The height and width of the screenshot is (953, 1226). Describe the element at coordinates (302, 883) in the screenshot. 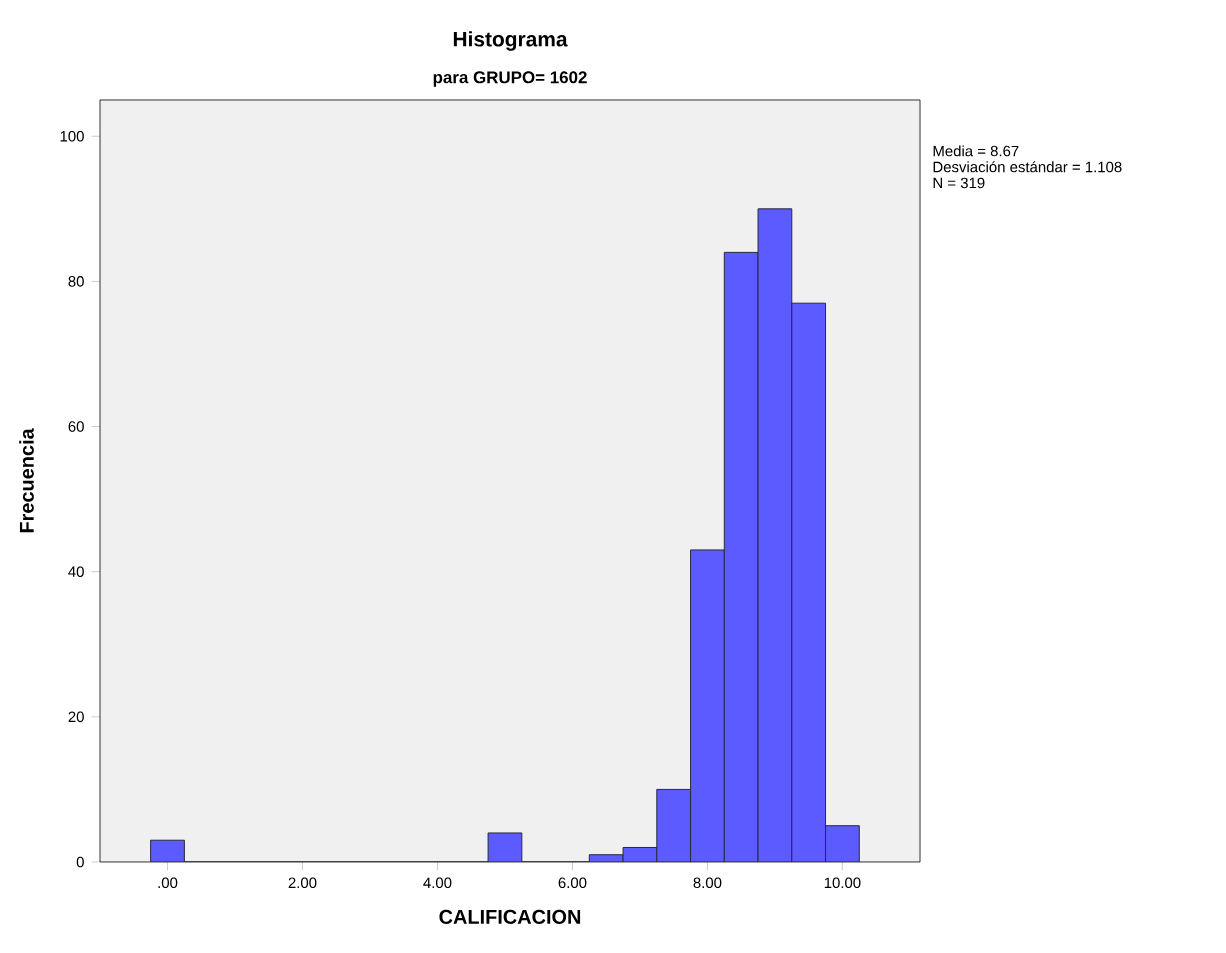

I see `x-tick-label: 2.00` at that location.